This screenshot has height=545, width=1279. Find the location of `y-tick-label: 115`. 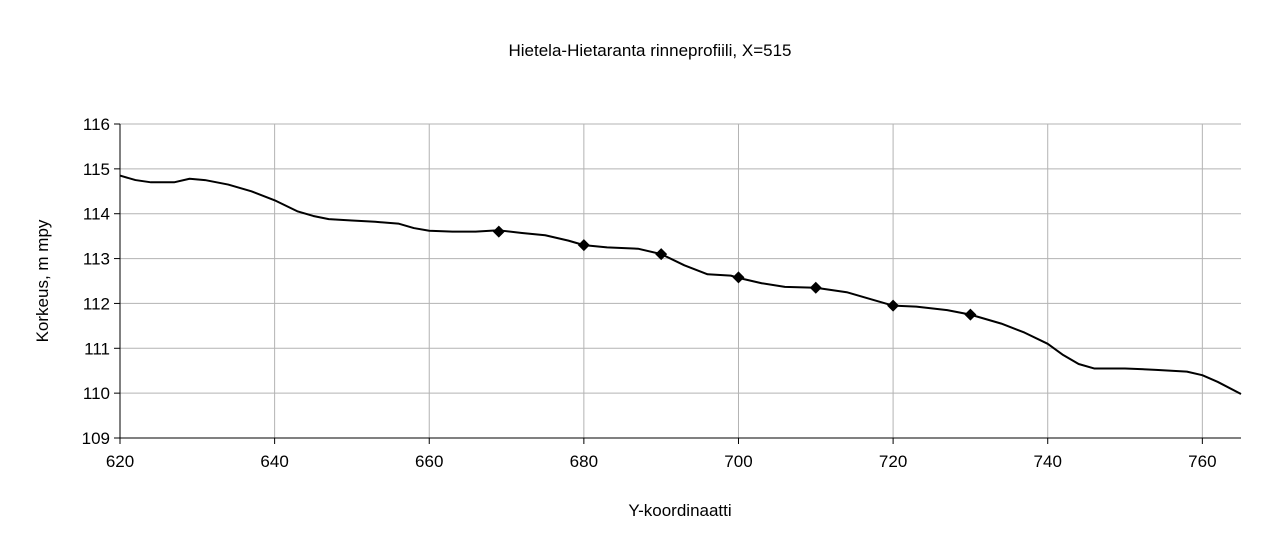

y-tick-label: 115 is located at coordinates (96, 169).